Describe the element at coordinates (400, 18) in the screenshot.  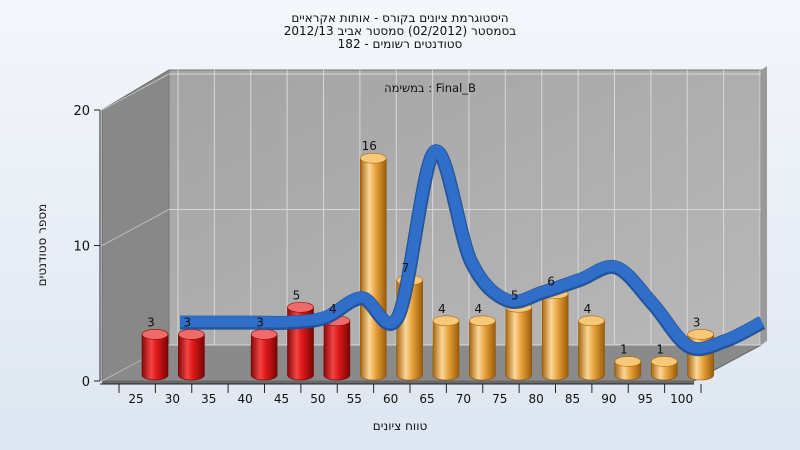
I see `chart-title-line-1: היסטוגרמת ציונים בקורס - אותות אקראיים` at that location.